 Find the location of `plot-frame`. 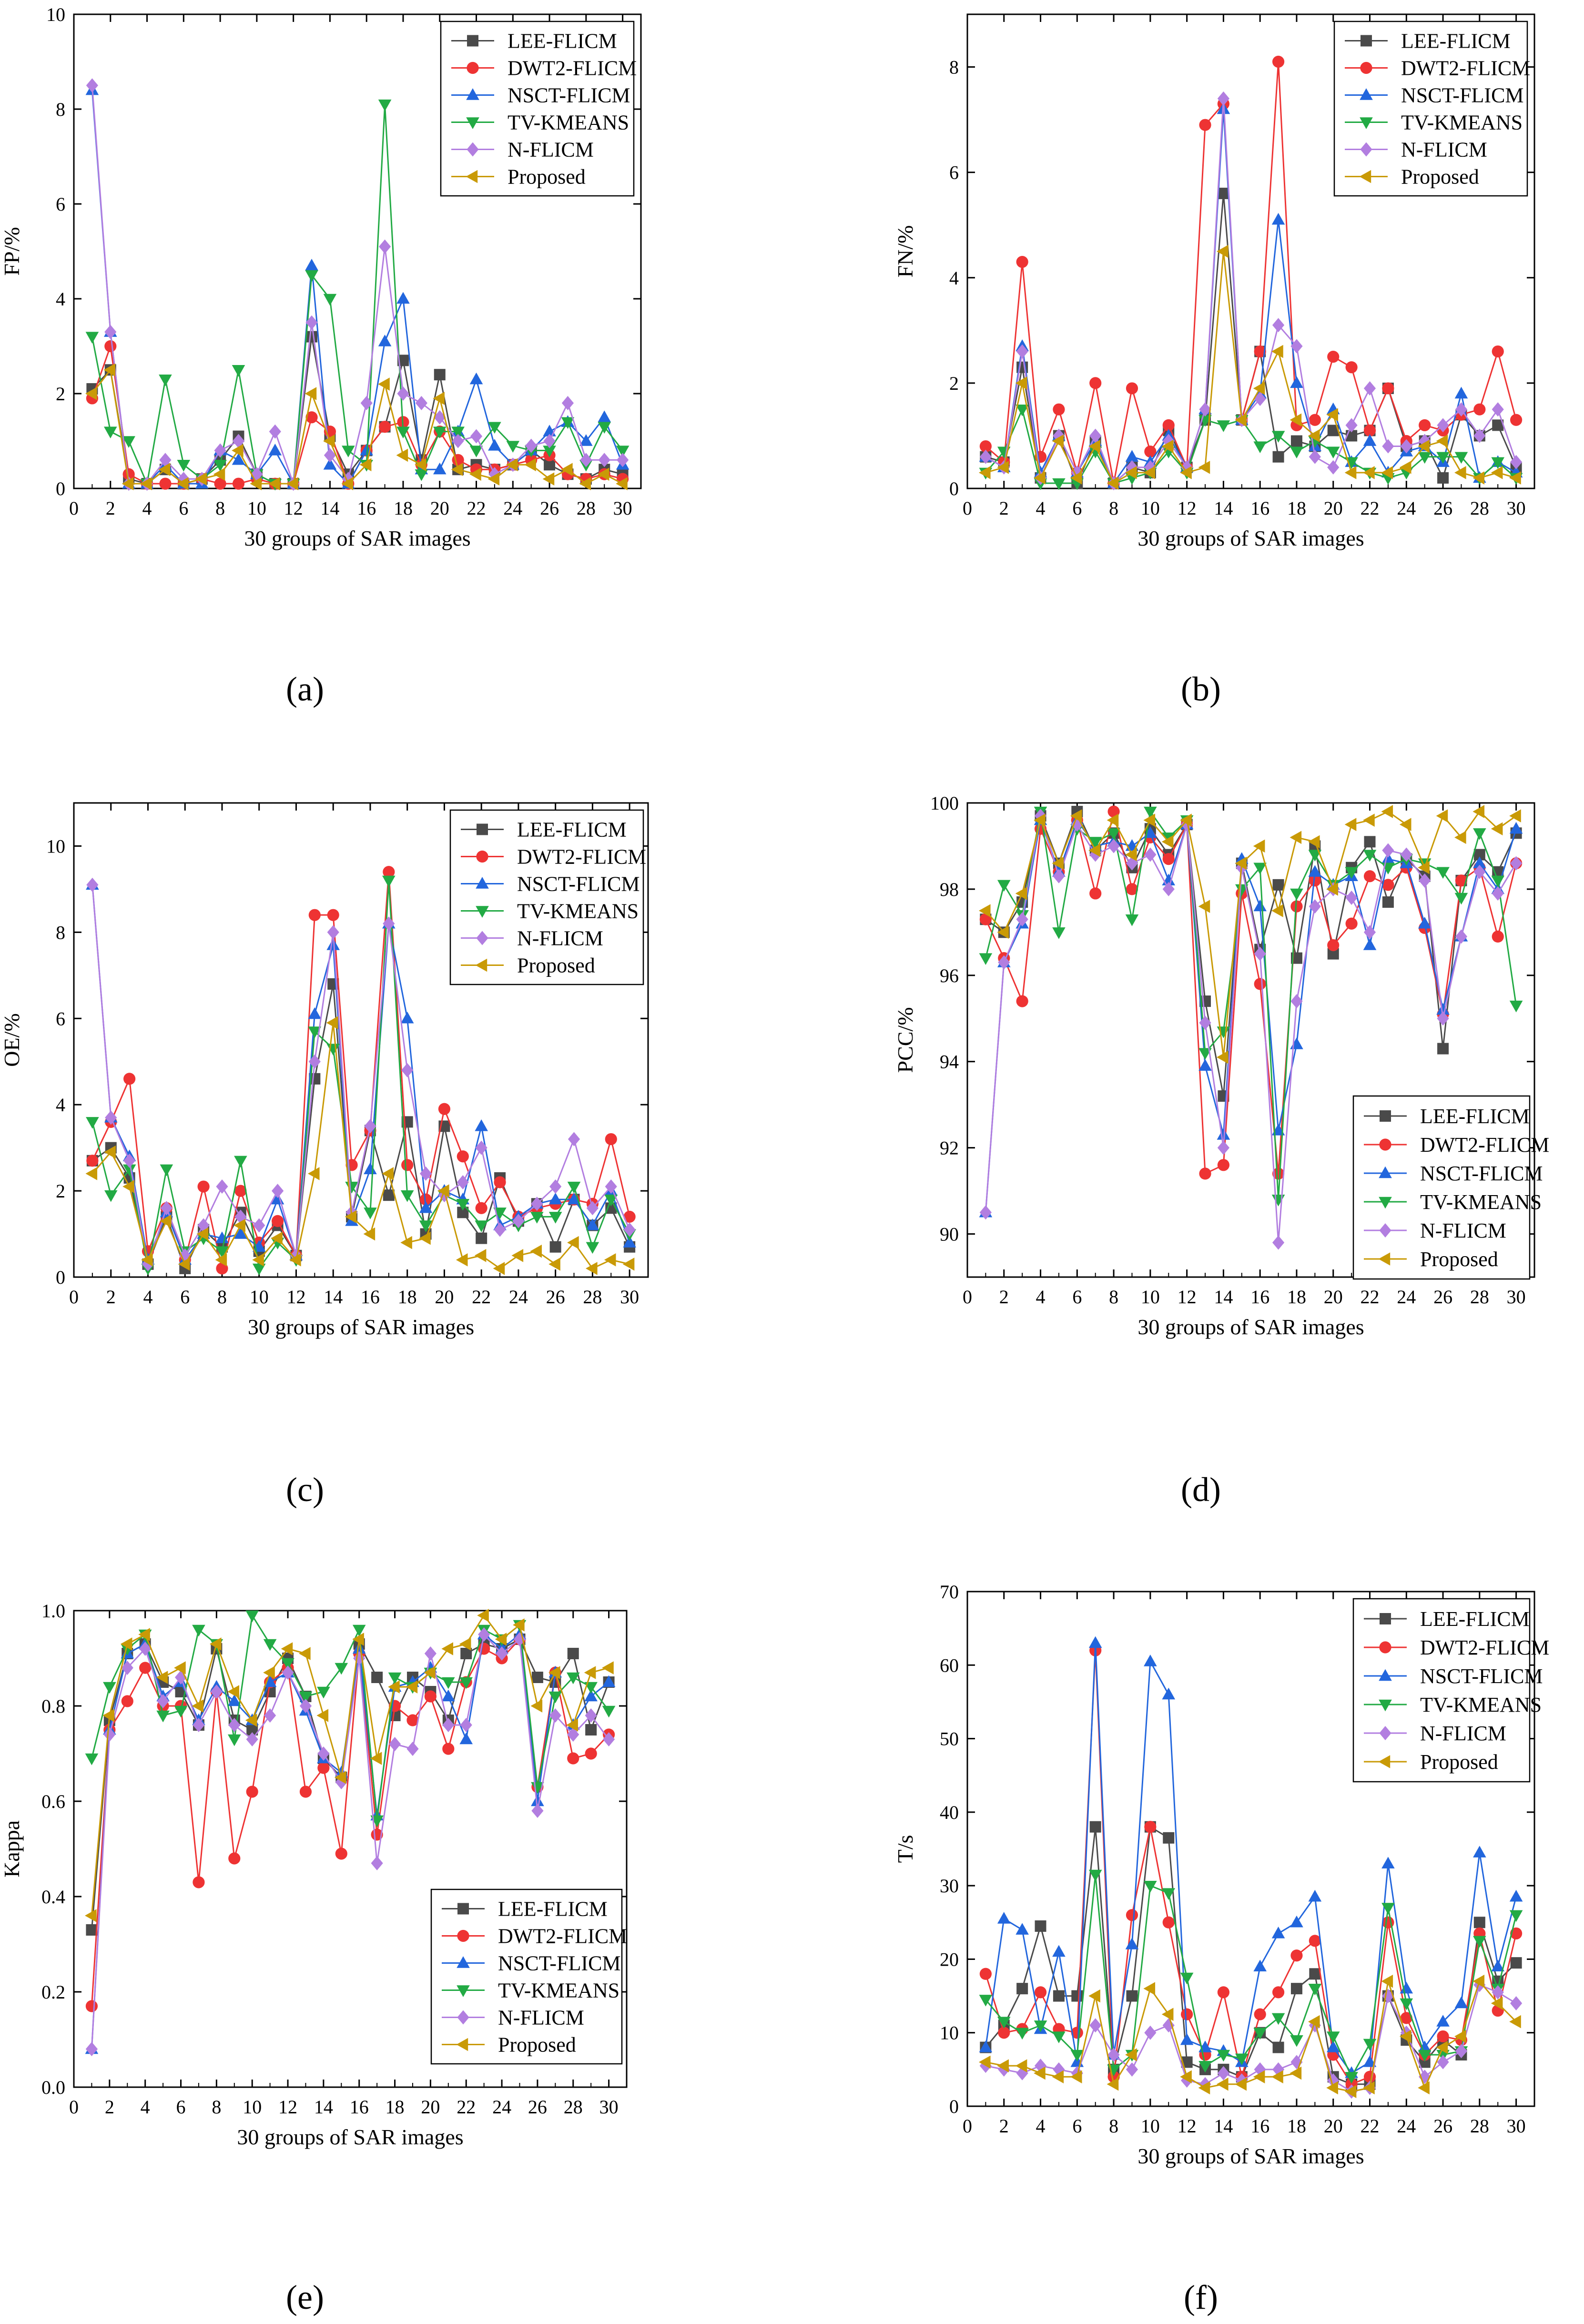

plot-frame is located at coordinates (361, 1040).